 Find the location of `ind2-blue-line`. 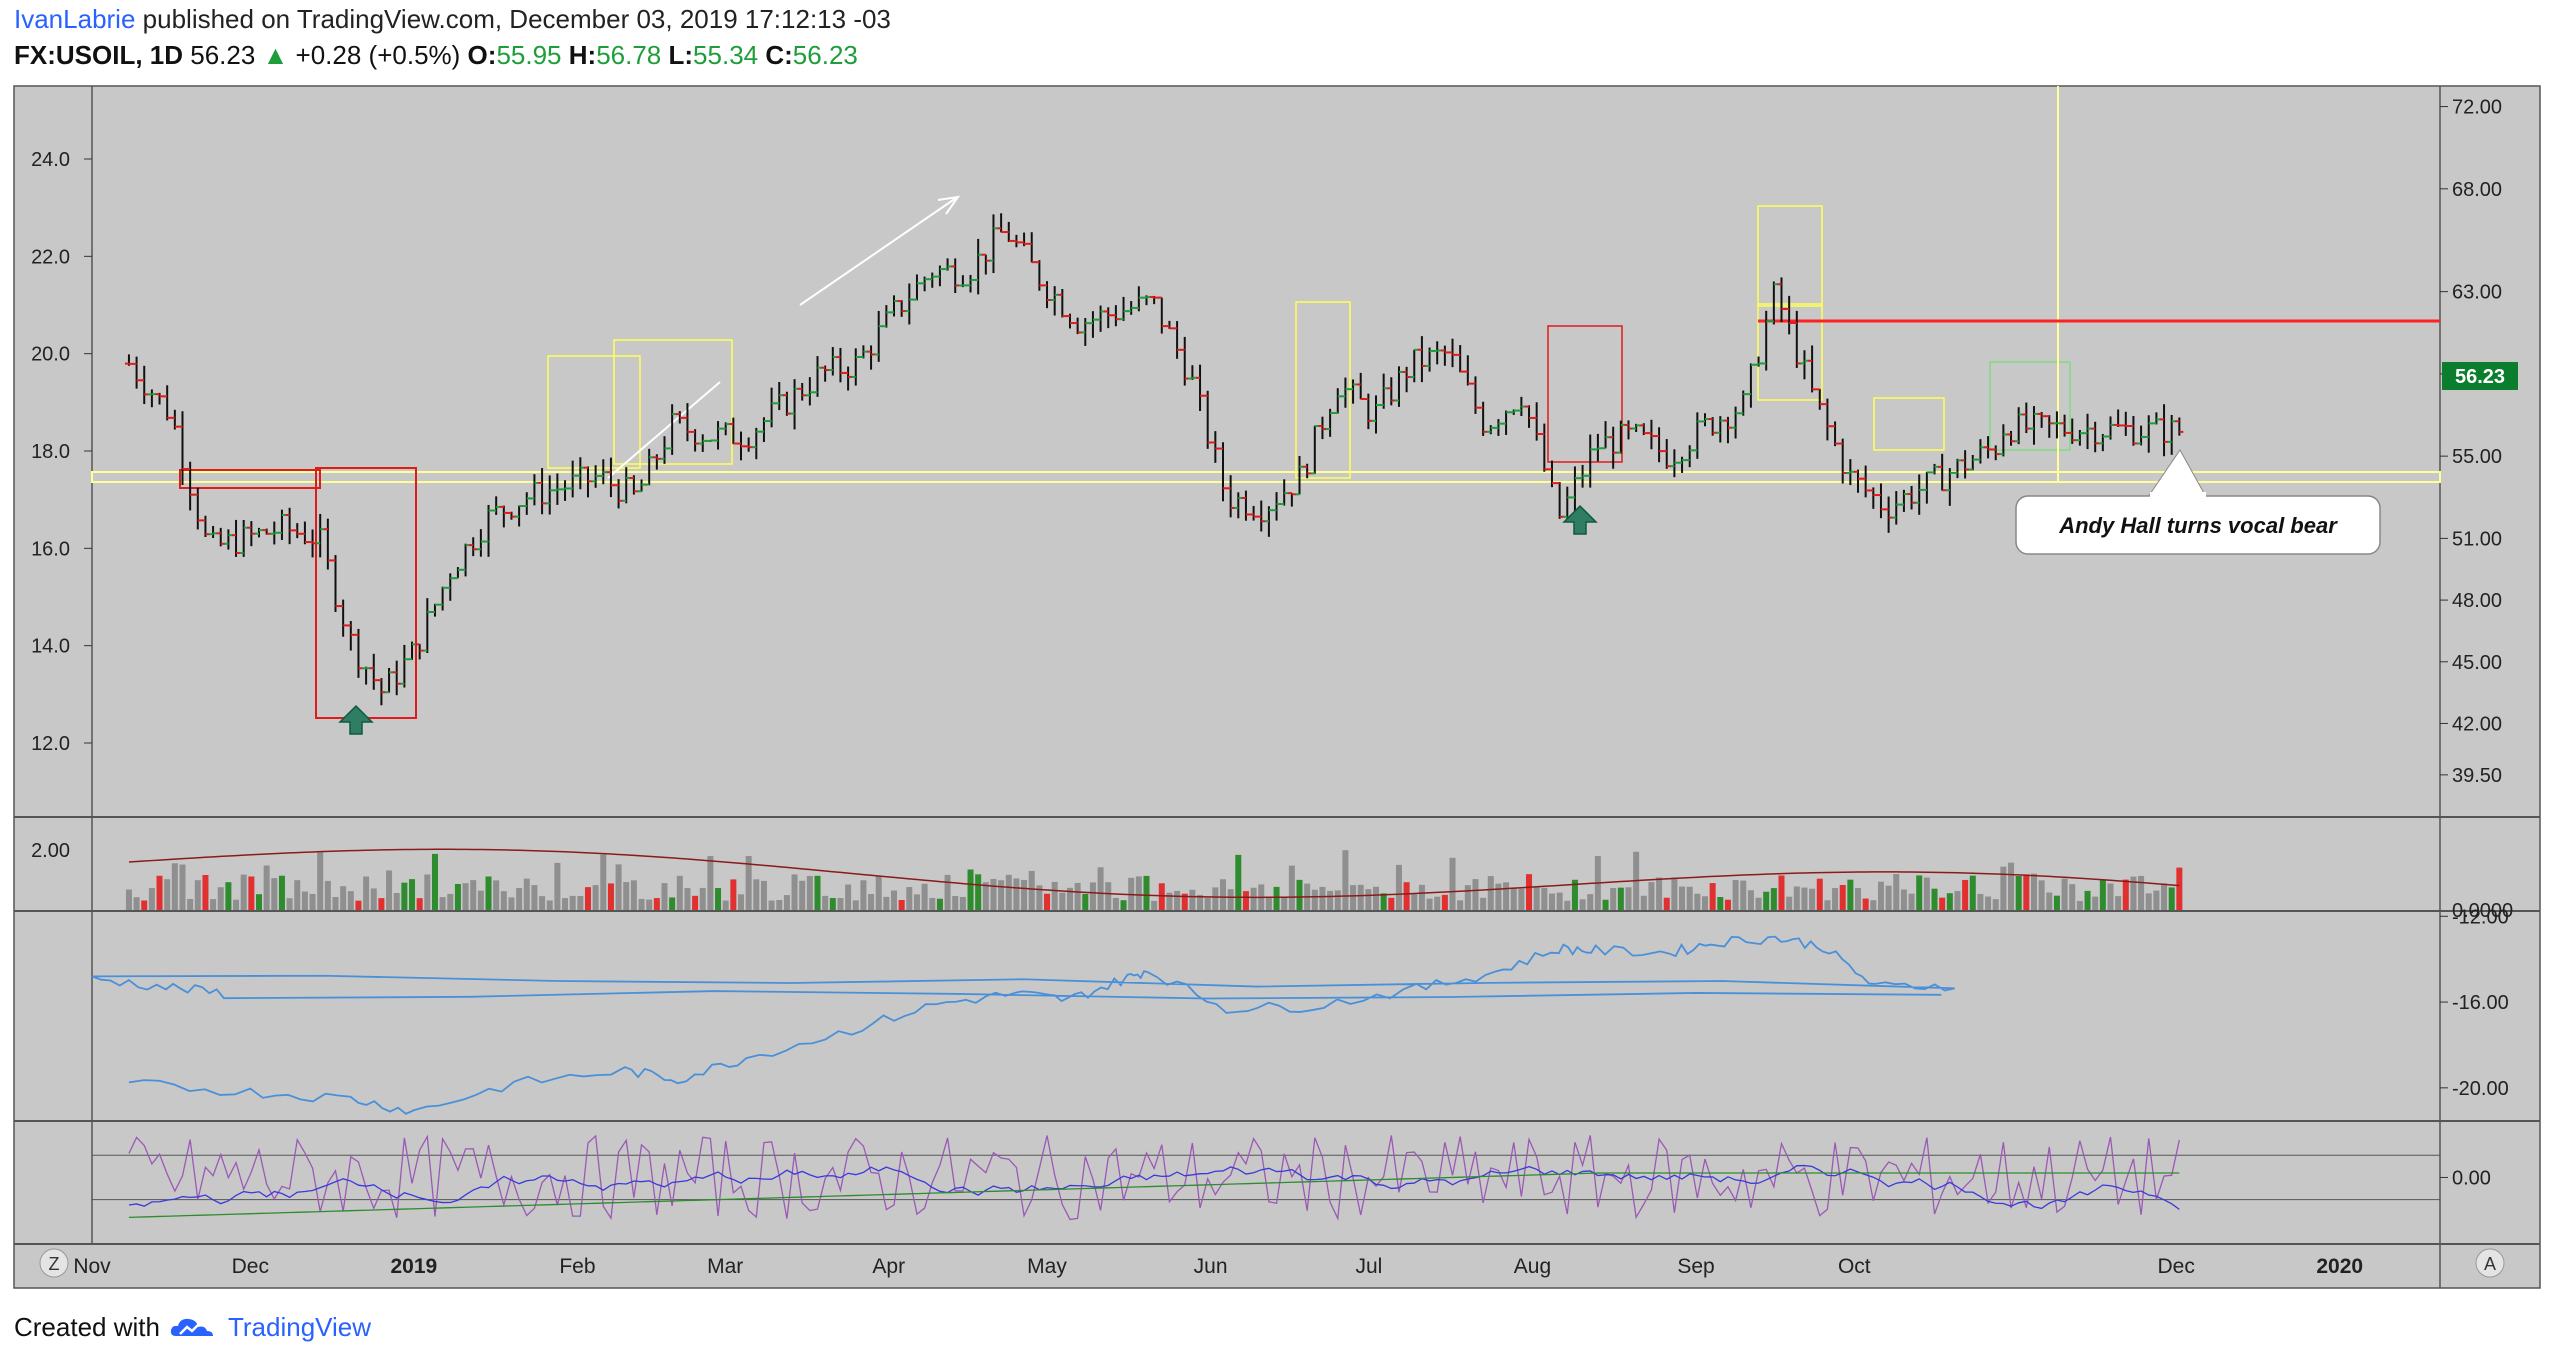

ind2-blue-line is located at coordinates (1154, 1187).